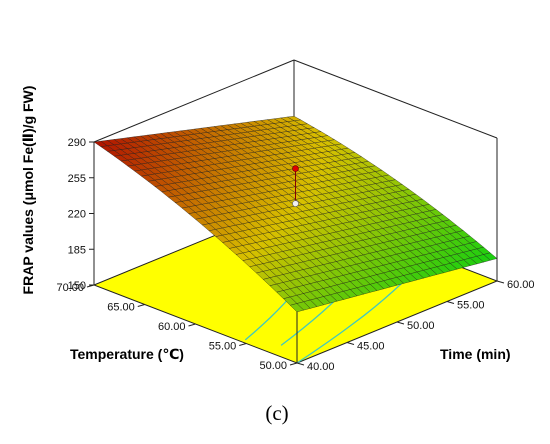 Image resolution: width=550 pixels, height=444 pixels. Describe the element at coordinates (321, 367) in the screenshot. I see `time-tick-label: 40.00` at that location.